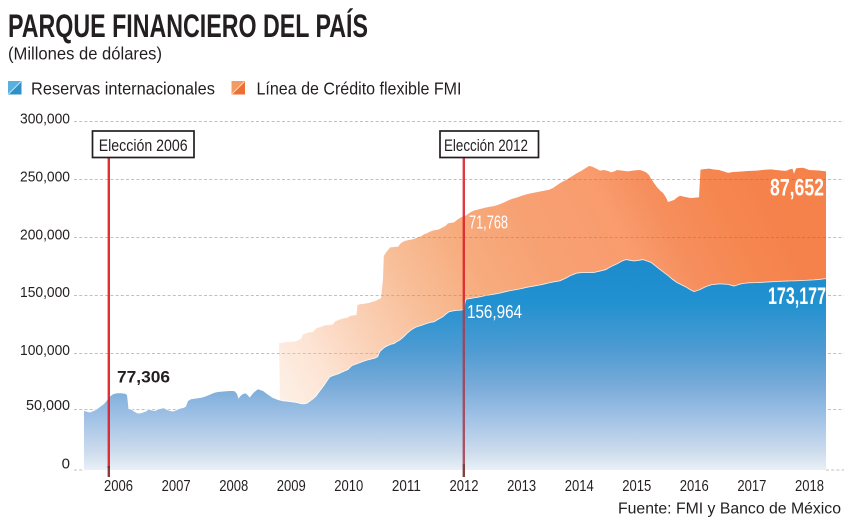 The image size is (851, 525). Describe the element at coordinates (809, 486) in the screenshot. I see `svg-text: 2018` at that location.